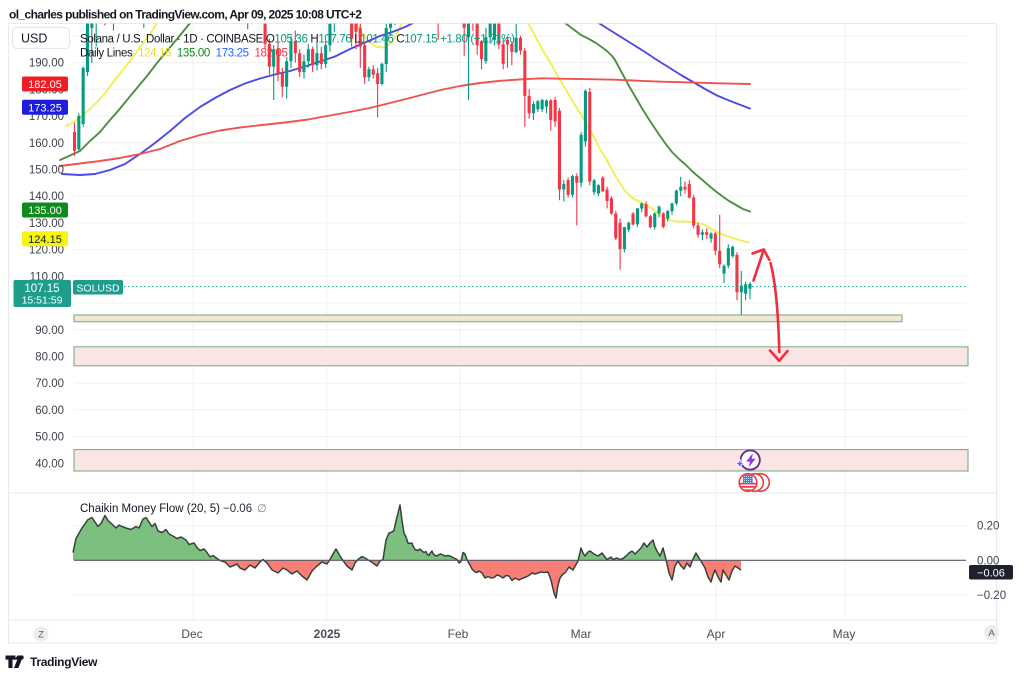  What do you see at coordinates (64, 662) in the screenshot?
I see `svg-text: TradingView` at bounding box center [64, 662].